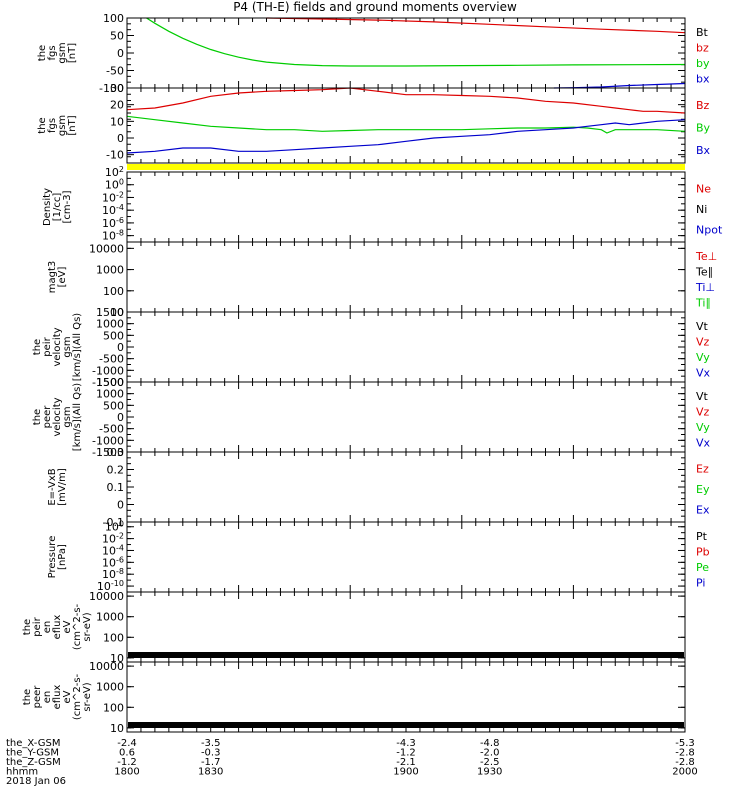 This screenshot has height=800, width=750. I want to click on legend-item: Ez, so click(702, 468).